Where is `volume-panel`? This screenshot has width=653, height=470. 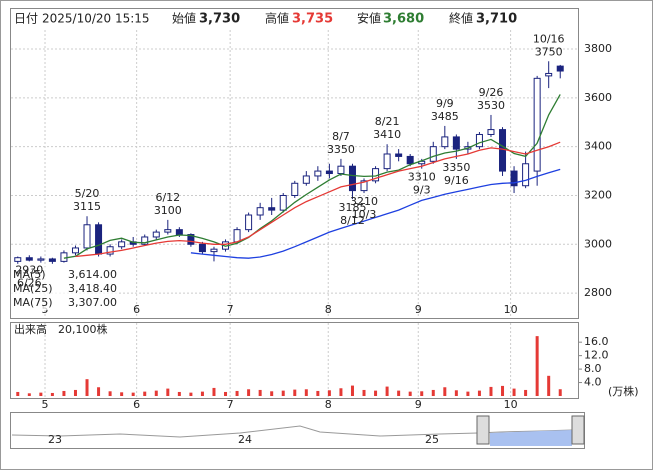
volume-panel is located at coordinates (294, 360).